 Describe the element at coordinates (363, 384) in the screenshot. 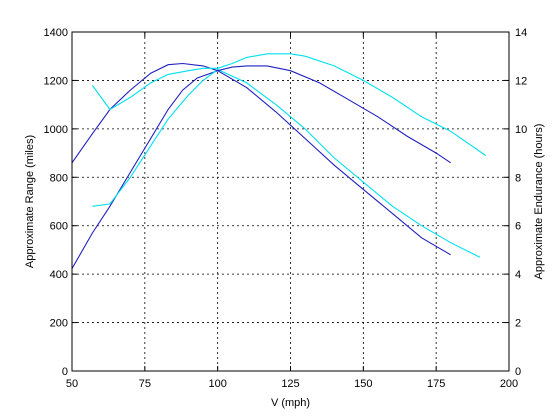

I see `x-tick-label: 150` at that location.